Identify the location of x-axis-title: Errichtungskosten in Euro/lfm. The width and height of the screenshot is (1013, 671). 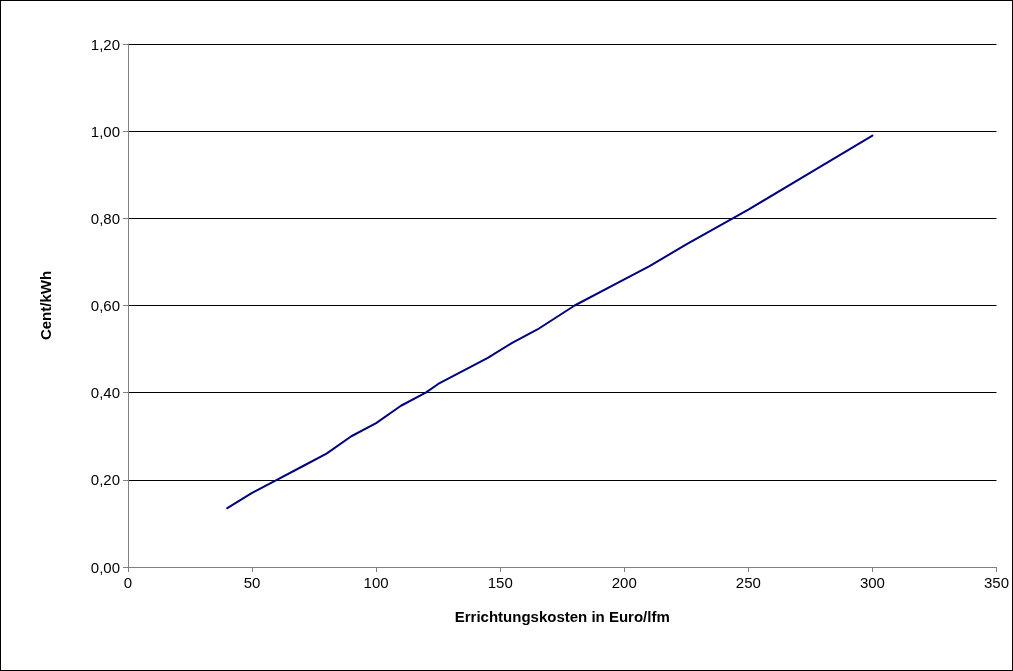
(562, 616).